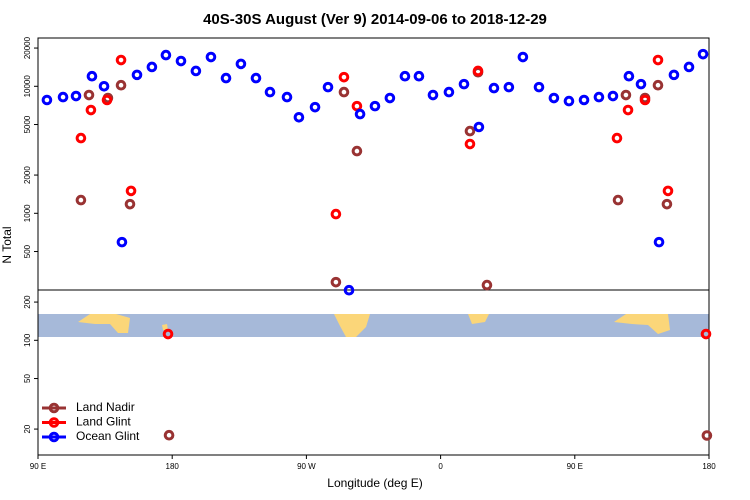  What do you see at coordinates (374, 483) in the screenshot?
I see `x-axis-label: Longitude (deg E)` at bounding box center [374, 483].